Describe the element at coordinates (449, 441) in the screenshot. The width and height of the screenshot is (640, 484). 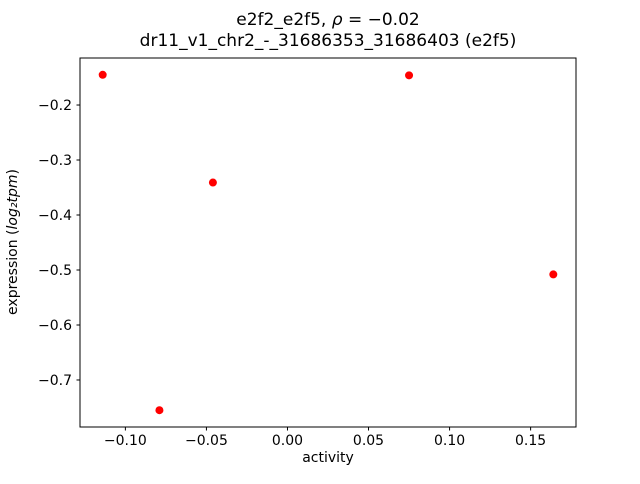
I see `x-tick-label: 0.10` at that location.